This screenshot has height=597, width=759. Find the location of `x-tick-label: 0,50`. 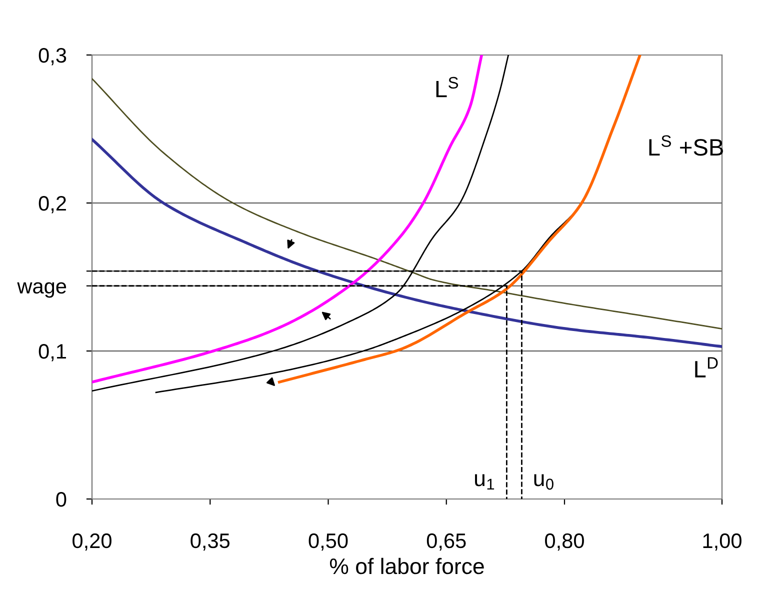

x-tick-label: 0,50 is located at coordinates (328, 542).